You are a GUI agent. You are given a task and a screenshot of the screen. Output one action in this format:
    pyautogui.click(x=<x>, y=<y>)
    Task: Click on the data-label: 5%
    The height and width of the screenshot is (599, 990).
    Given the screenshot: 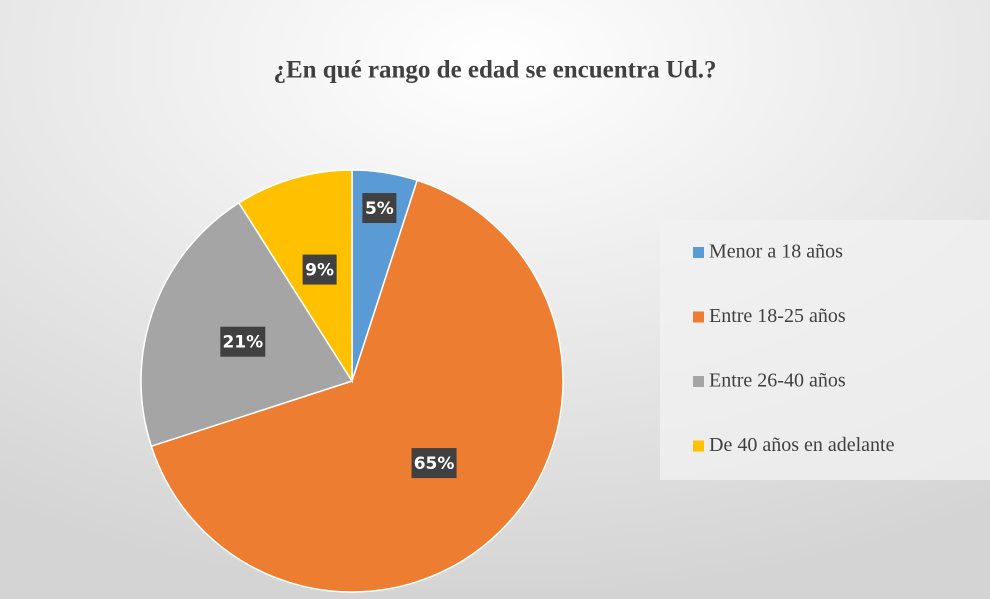 What is the action you would take?
    pyautogui.click(x=379, y=209)
    